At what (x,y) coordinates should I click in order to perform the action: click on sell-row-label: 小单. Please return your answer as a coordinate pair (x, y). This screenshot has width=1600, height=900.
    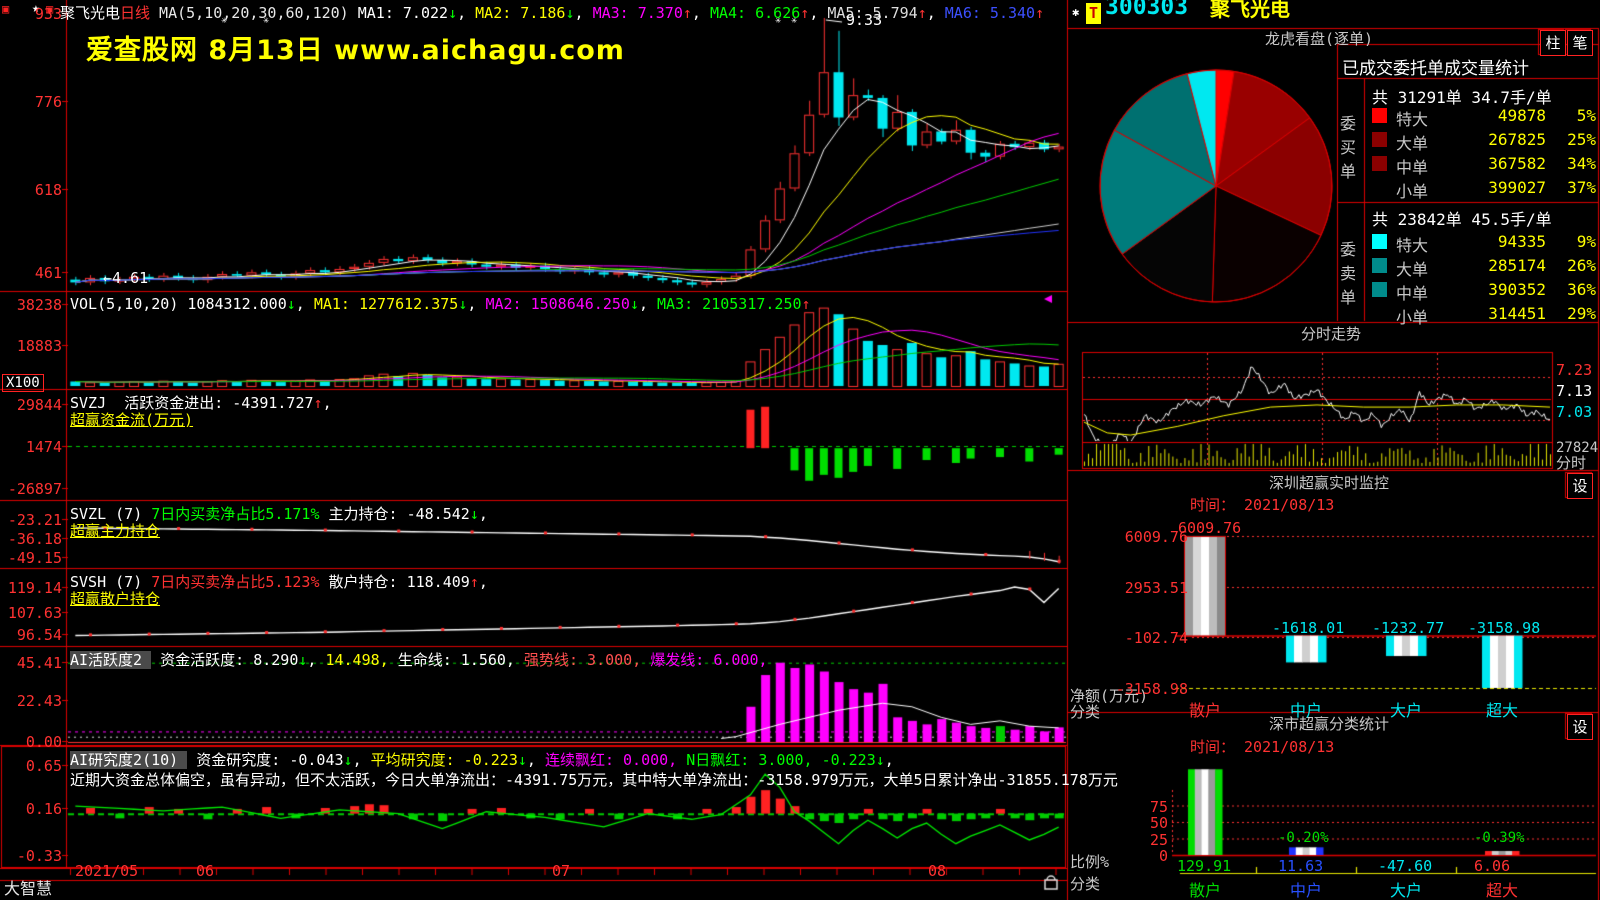
    Looking at the image, I should click on (1412, 317).